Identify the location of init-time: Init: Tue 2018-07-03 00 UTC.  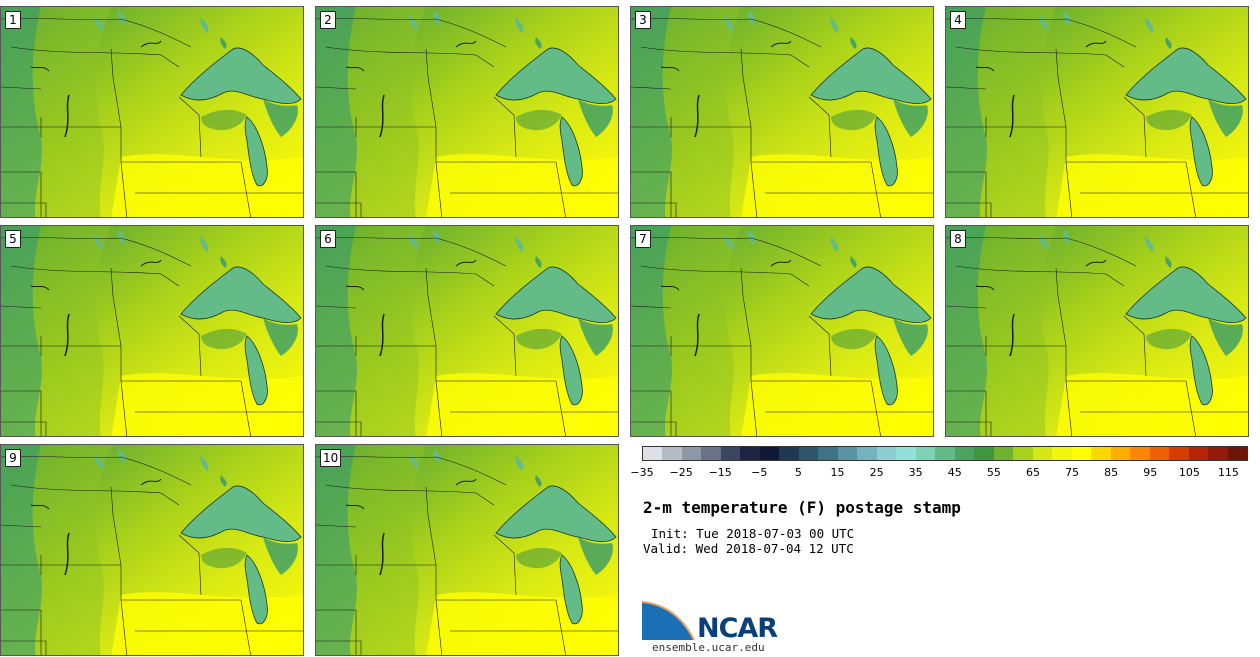
(753, 533).